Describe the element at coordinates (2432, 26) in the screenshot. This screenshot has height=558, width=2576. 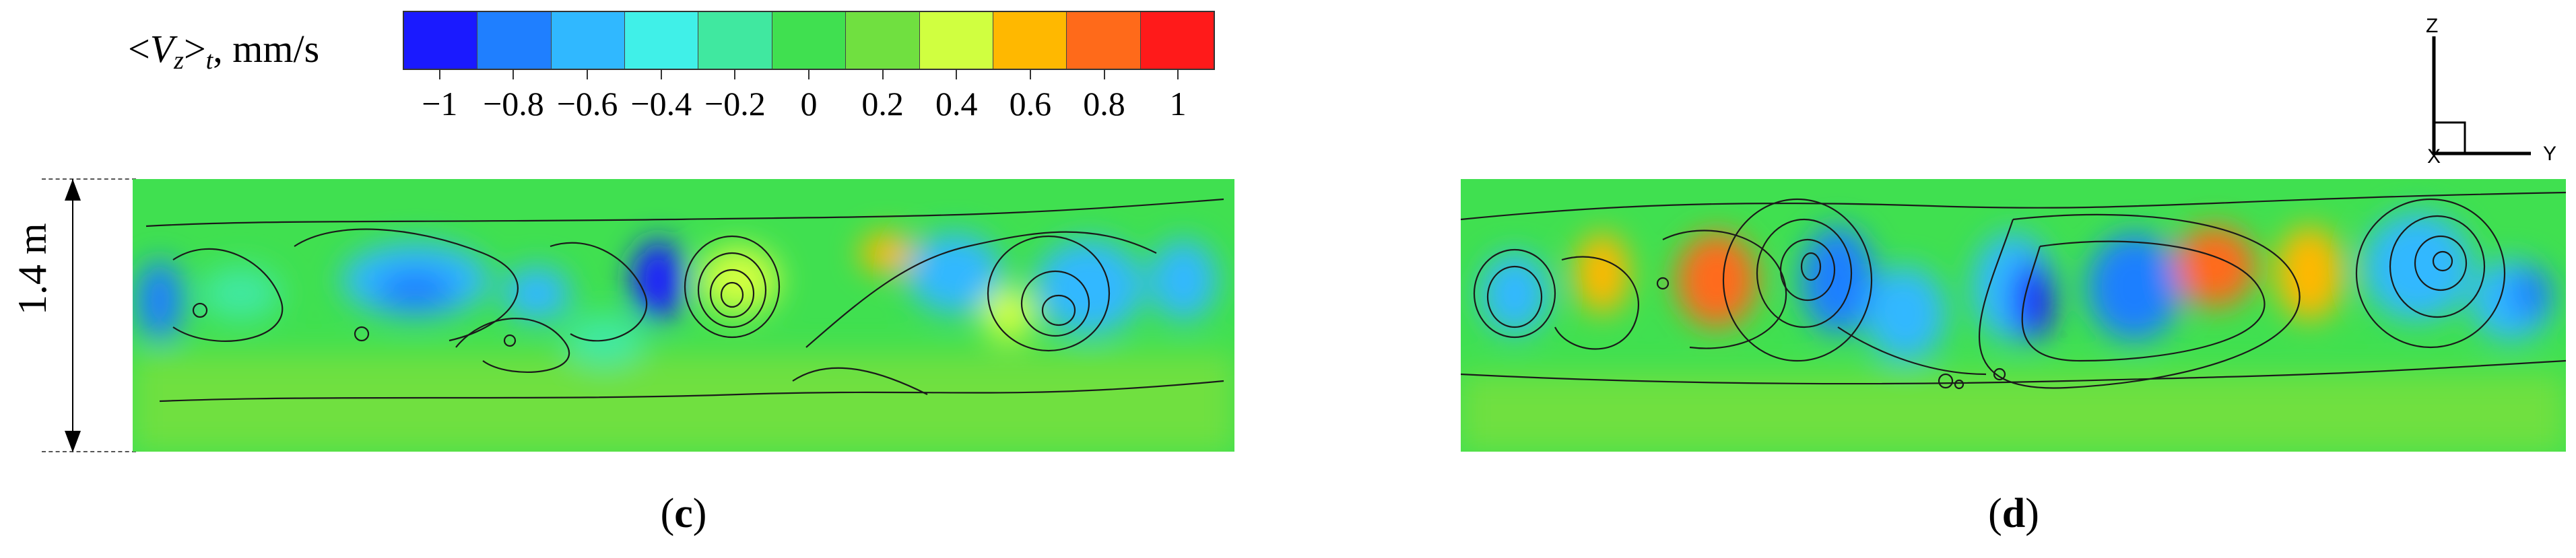
I see `z-axis-label: Z` at that location.